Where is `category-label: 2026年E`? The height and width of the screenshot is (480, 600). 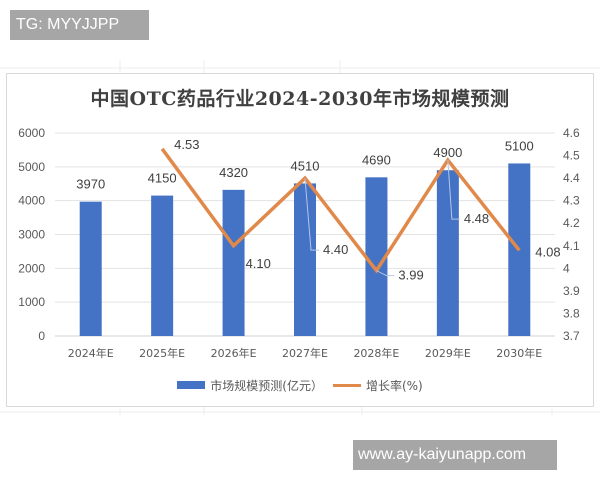
category-label: 2026年E is located at coordinates (234, 353).